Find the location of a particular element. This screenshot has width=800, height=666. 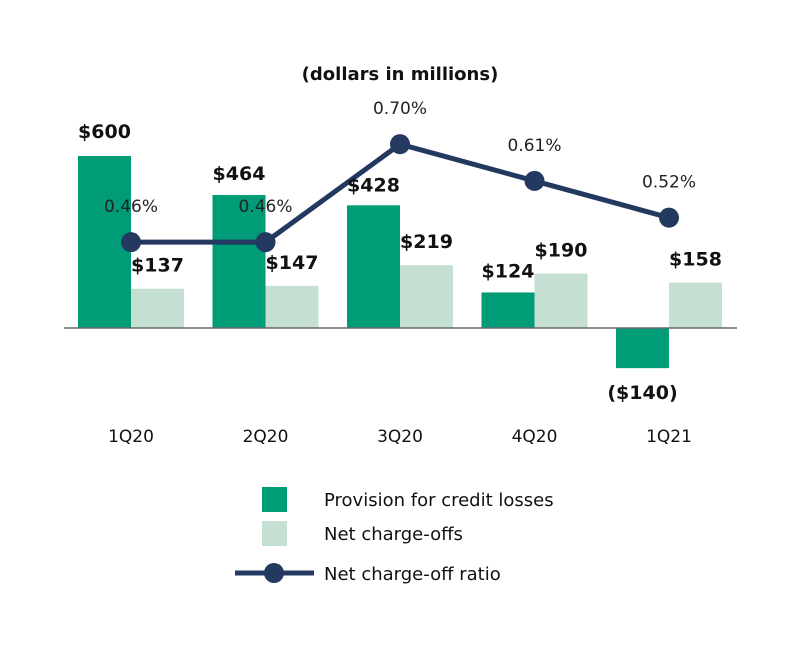

legend-label-net-charge-off-ratio: Net charge-off ratio is located at coordinates (412, 574).